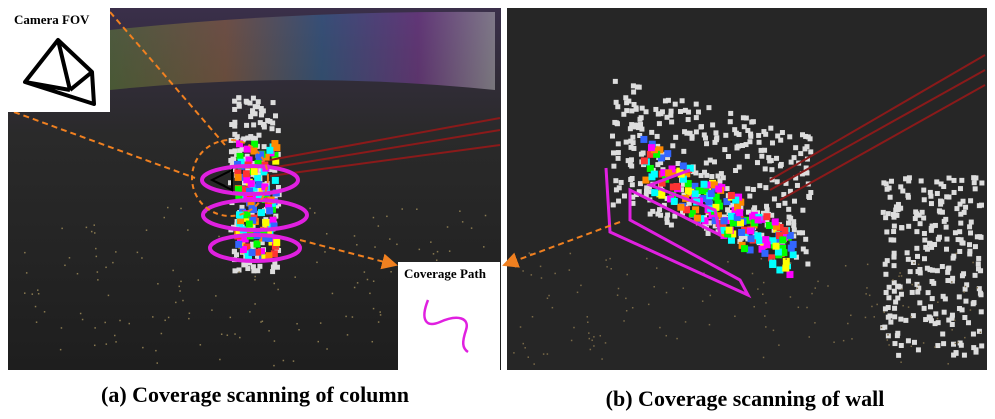  What do you see at coordinates (449, 316) in the screenshot?
I see `inset-coverage-path` at bounding box center [449, 316].